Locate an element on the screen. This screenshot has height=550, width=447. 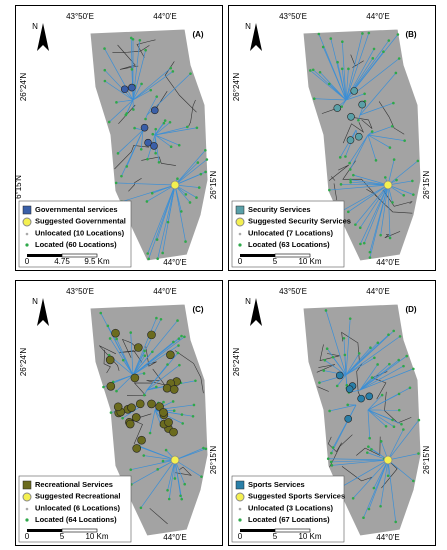
scale-label: 0 is located at coordinates (240, 261).